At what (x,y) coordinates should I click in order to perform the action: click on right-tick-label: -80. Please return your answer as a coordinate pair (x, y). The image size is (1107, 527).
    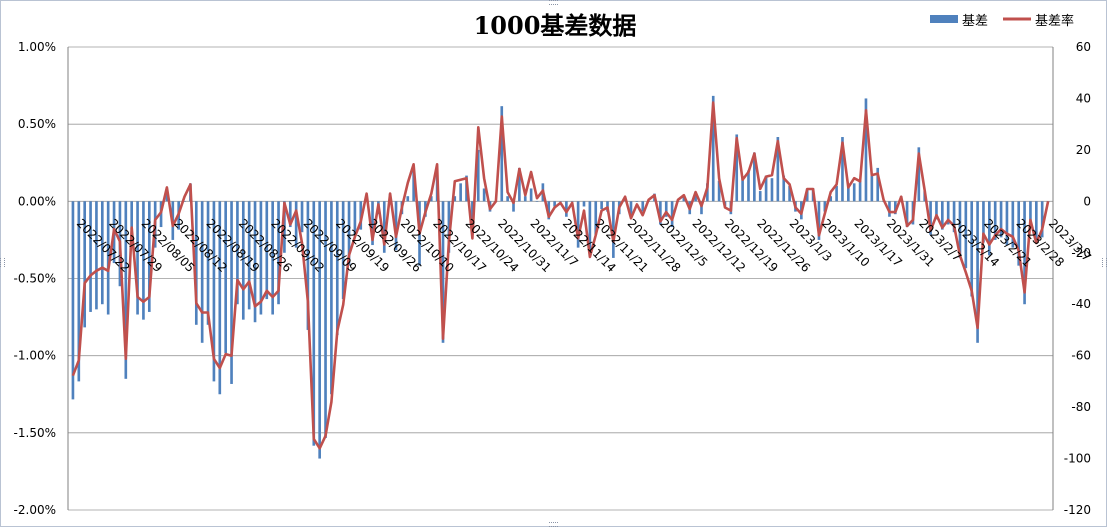
    Looking at the image, I should click on (1081, 407).